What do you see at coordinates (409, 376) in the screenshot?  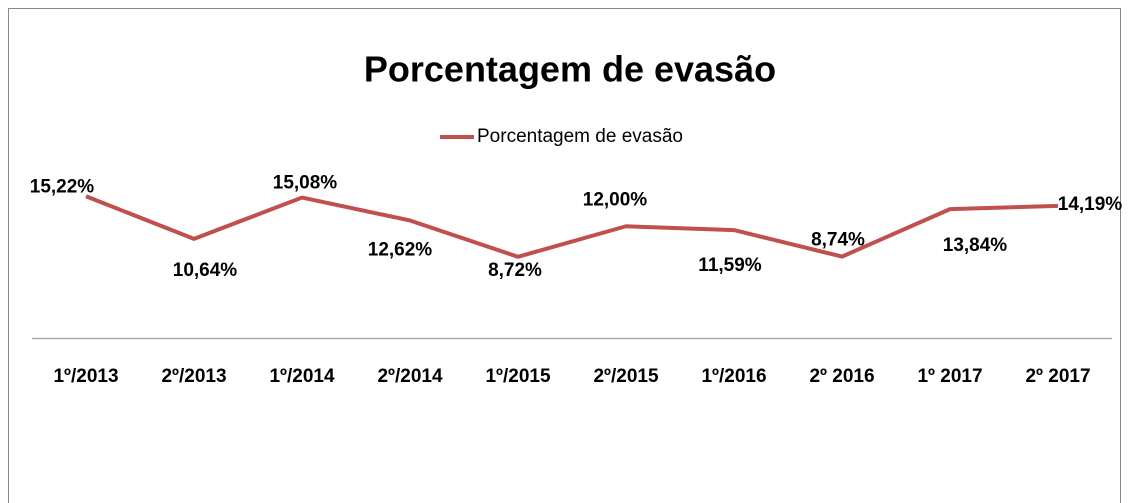 I see `x-tick-label: 2º/2014` at bounding box center [409, 376].